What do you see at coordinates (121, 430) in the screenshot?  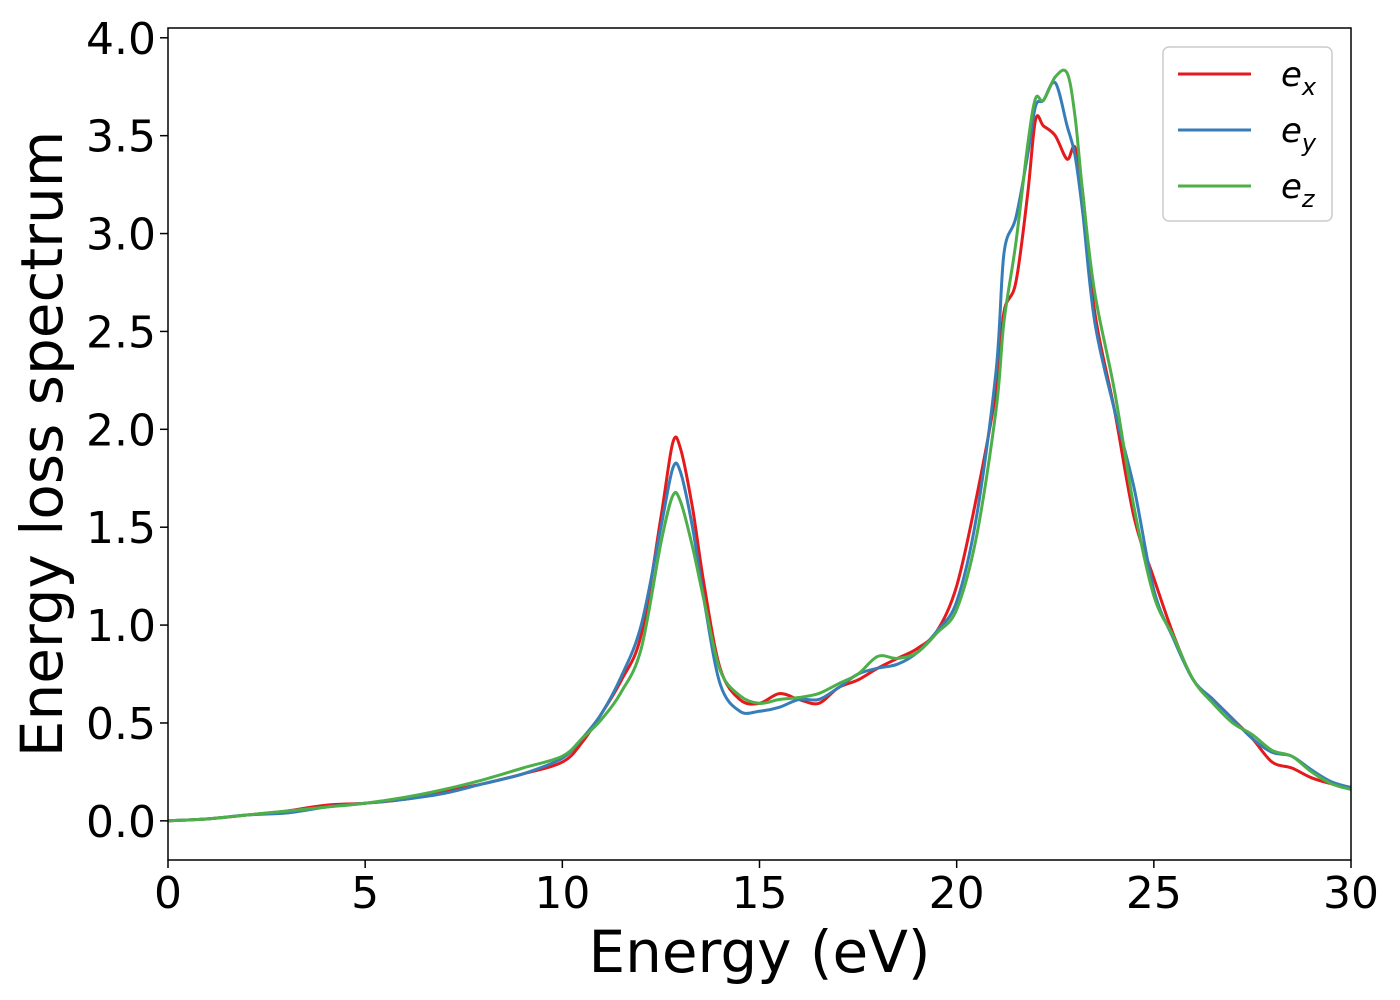 I see `y-tick-label: 2.0` at bounding box center [121, 430].